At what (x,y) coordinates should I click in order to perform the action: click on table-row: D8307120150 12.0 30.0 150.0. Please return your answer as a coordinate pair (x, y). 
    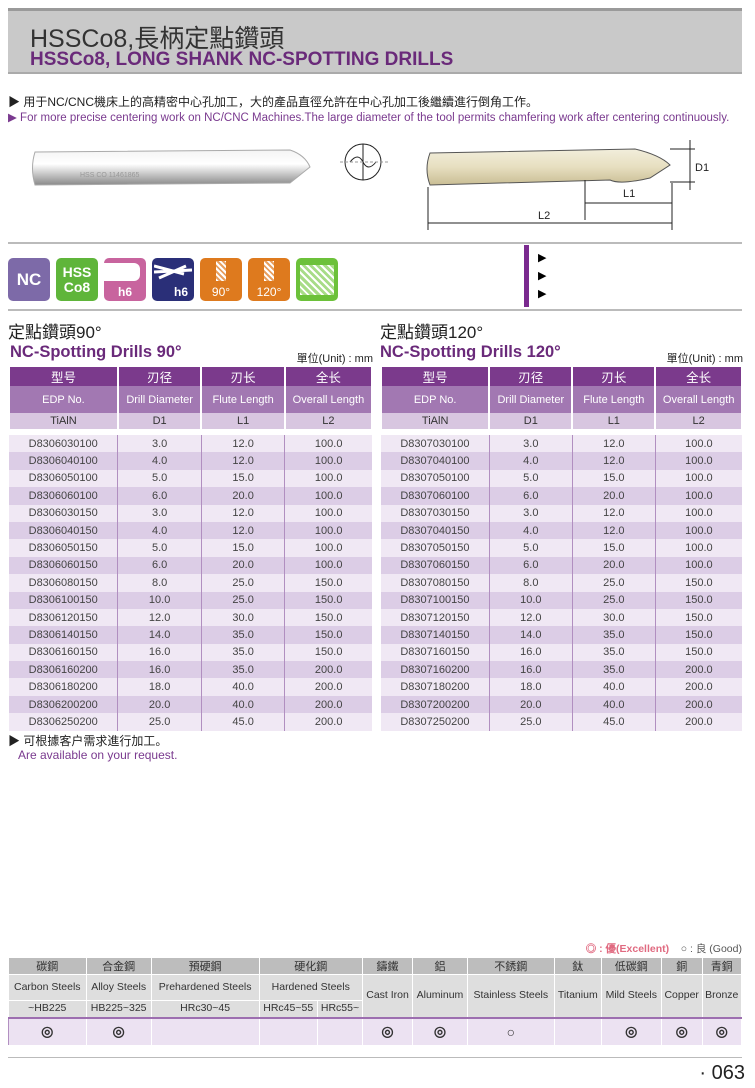
    Looking at the image, I should click on (561, 617).